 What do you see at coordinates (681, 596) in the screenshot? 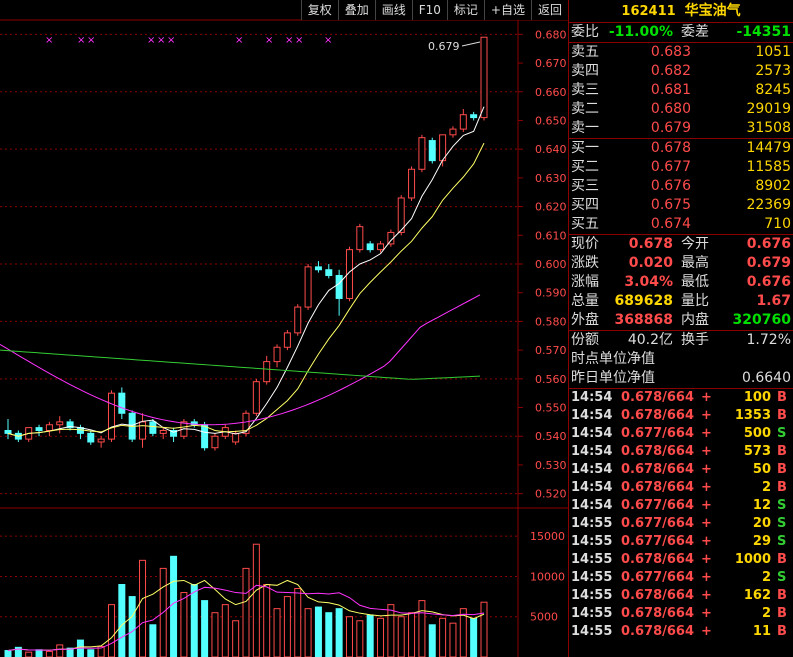
I see `tick-row: 14:55 0.678/664 +162 B` at bounding box center [681, 596].